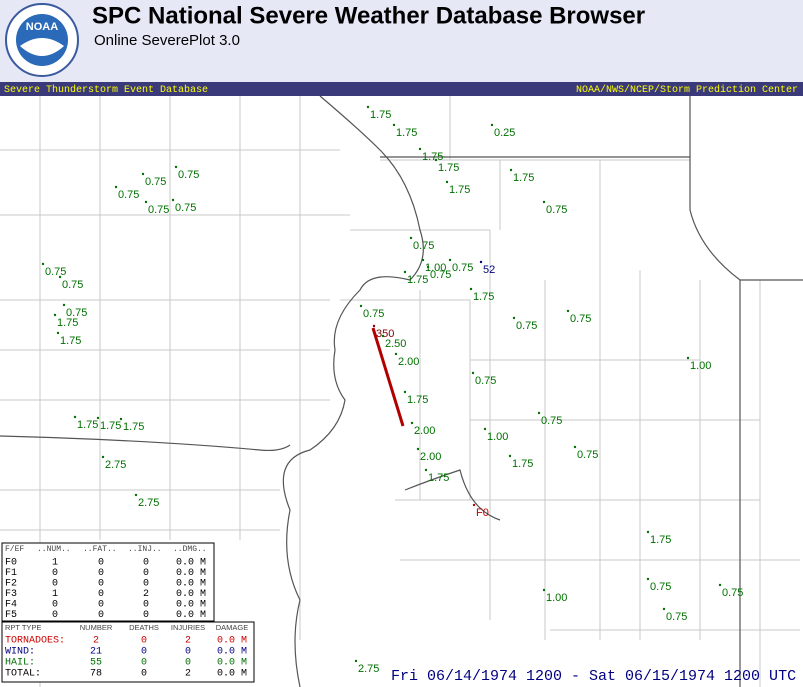  I want to click on fscale-box, so click(108, 582).